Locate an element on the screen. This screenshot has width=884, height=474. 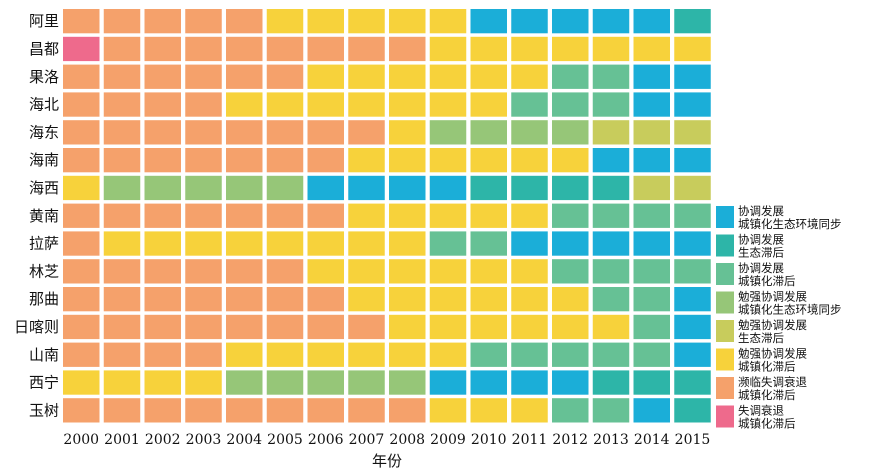
x-tick-label: 2002 is located at coordinates (163, 440).